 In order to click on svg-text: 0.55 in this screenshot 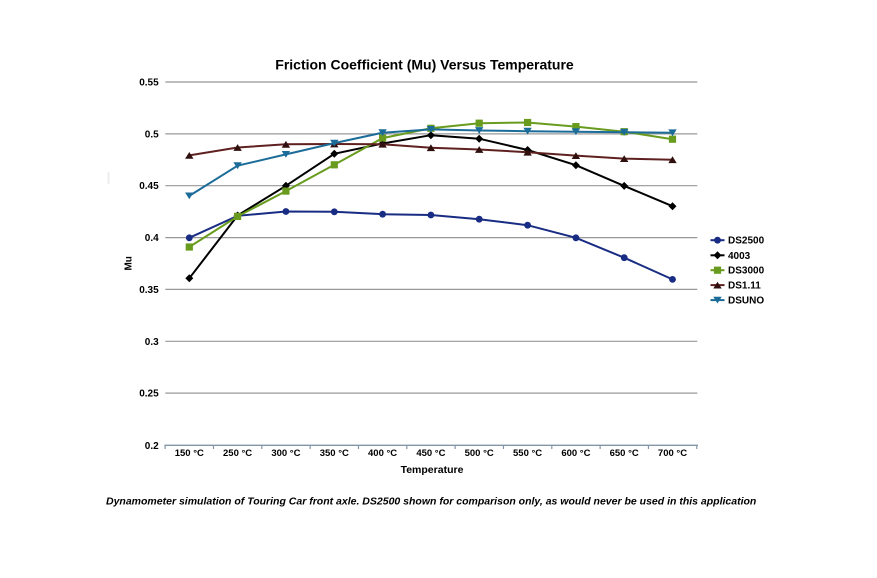, I will do `click(149, 83)`.